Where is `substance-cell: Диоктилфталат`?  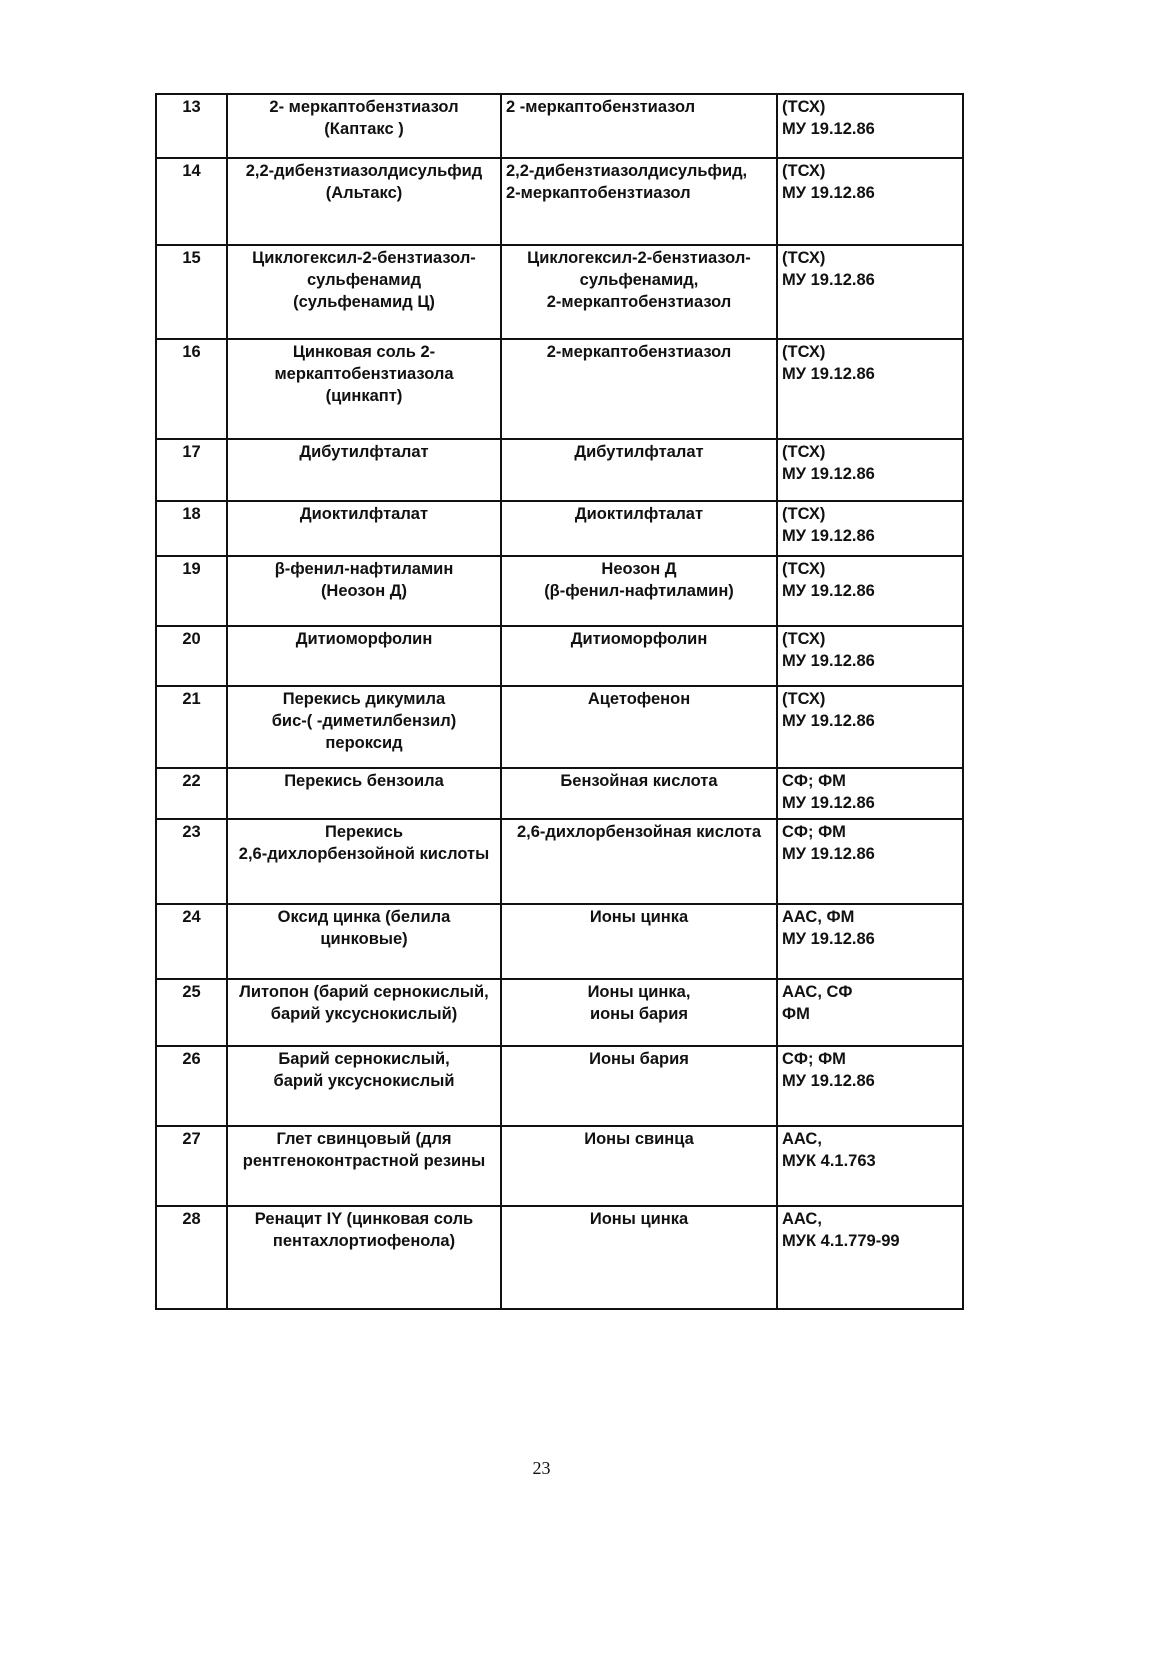
substance-cell: Диоктилфталат is located at coordinates (364, 528).